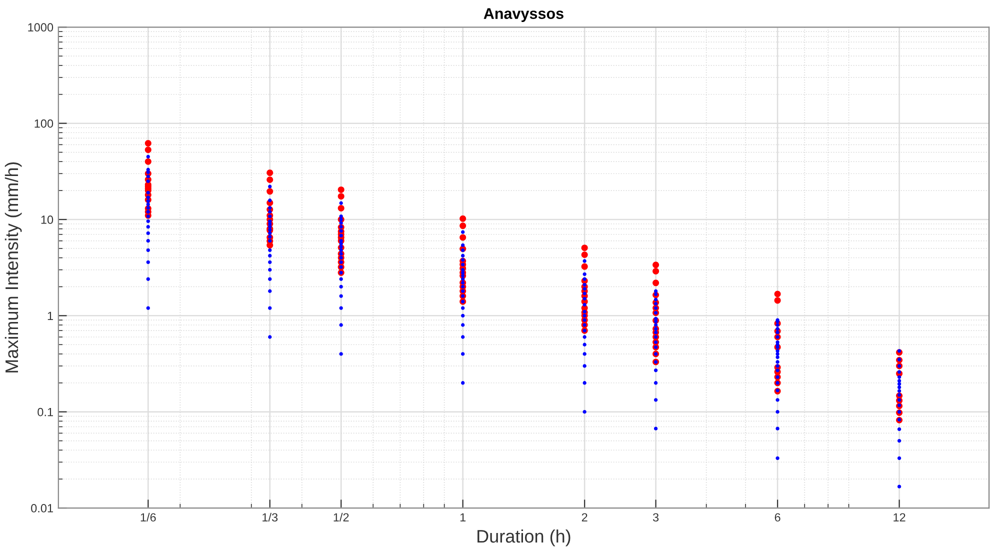 This screenshot has height=554, width=990. Describe the element at coordinates (341, 517) in the screenshot. I see `x-tick-label: 1/2` at that location.